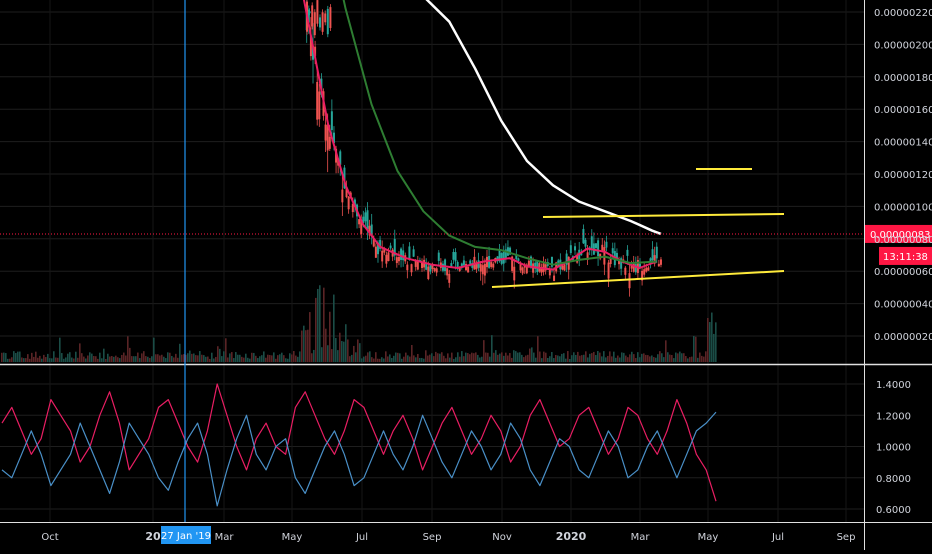 Image resolution: width=932 pixels, height=554 pixels. What do you see at coordinates (893, 510) in the screenshot?
I see `osc-y-tick-label: 0.6000` at bounding box center [893, 510].